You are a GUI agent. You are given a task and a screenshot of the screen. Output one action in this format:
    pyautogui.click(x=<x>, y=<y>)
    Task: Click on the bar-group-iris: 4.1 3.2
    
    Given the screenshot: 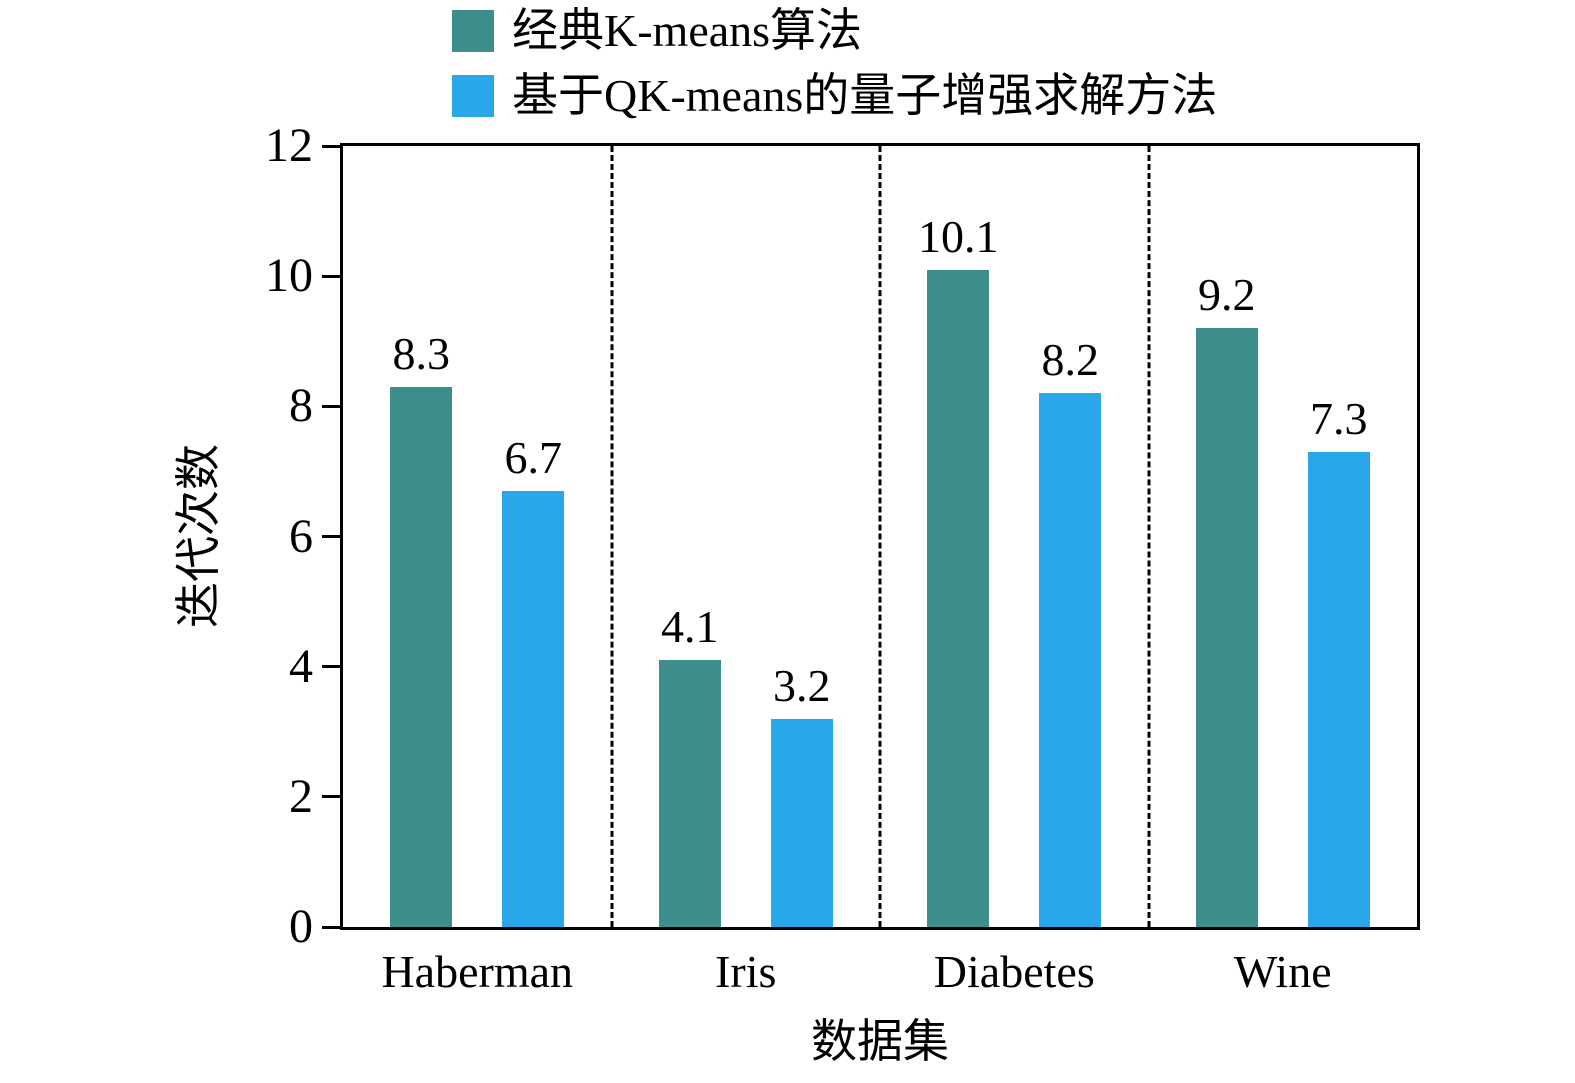 What is the action you would take?
    pyautogui.click(x=746, y=536)
    